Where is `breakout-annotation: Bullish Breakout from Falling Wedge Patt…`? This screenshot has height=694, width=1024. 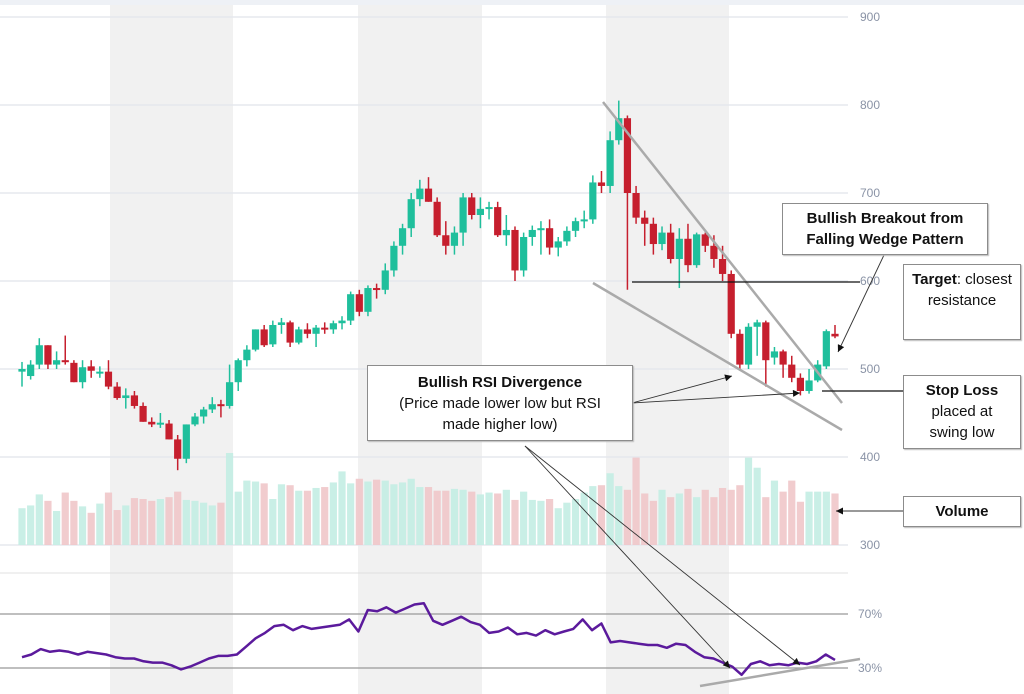
breakout-annotation: Bullish Breakout from Falling Wedge Patt… is located at coordinates (885, 229).